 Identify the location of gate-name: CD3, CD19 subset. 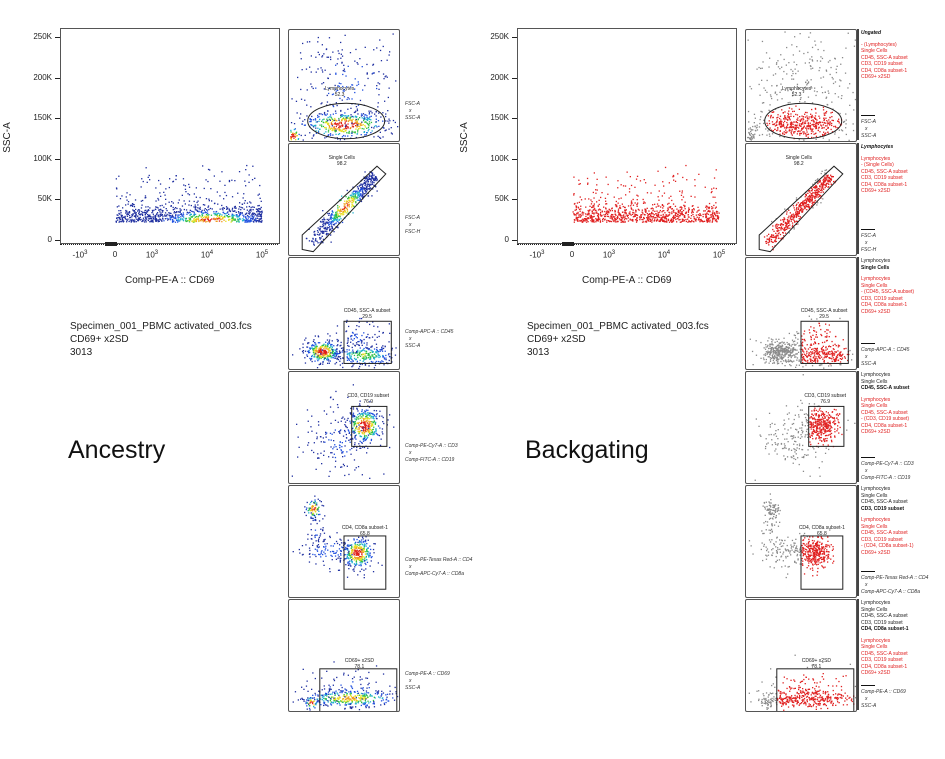
(368, 396).